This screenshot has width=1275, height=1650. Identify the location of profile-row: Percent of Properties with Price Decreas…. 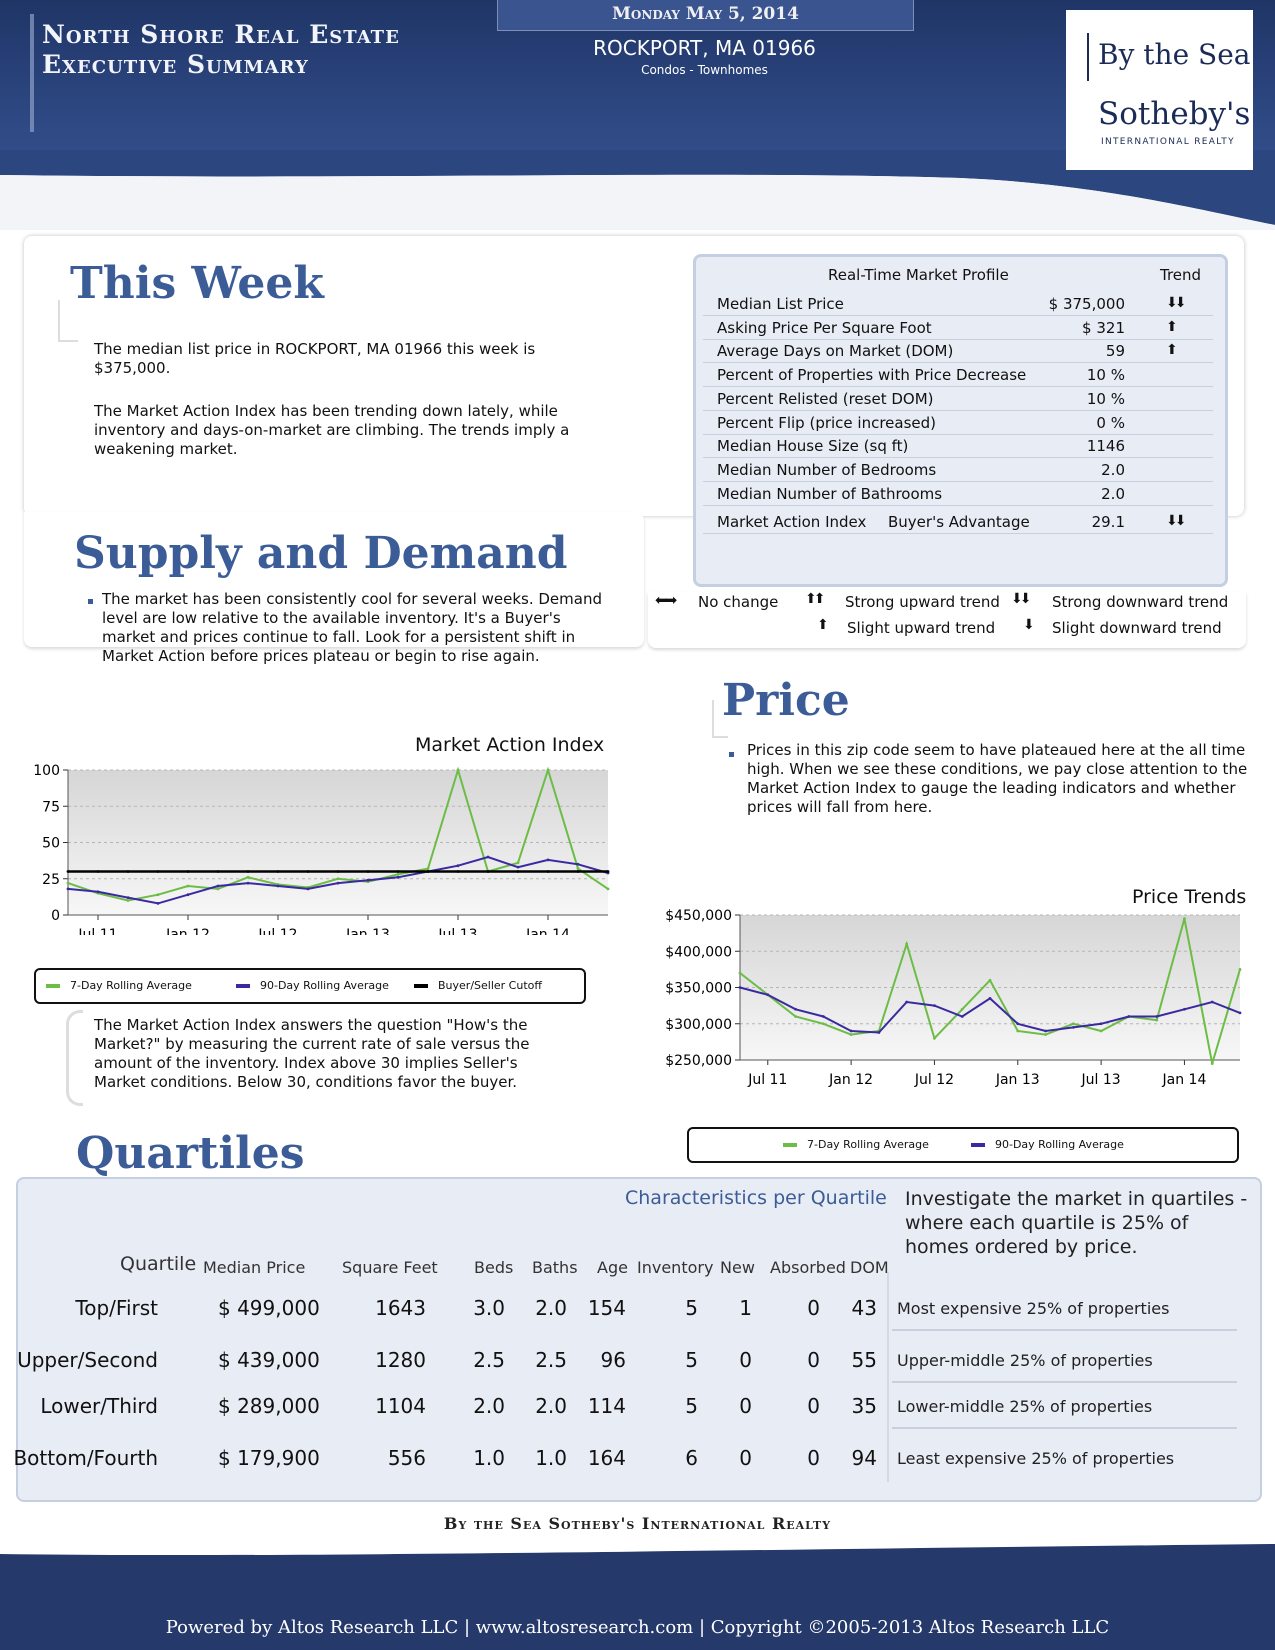
(958, 375).